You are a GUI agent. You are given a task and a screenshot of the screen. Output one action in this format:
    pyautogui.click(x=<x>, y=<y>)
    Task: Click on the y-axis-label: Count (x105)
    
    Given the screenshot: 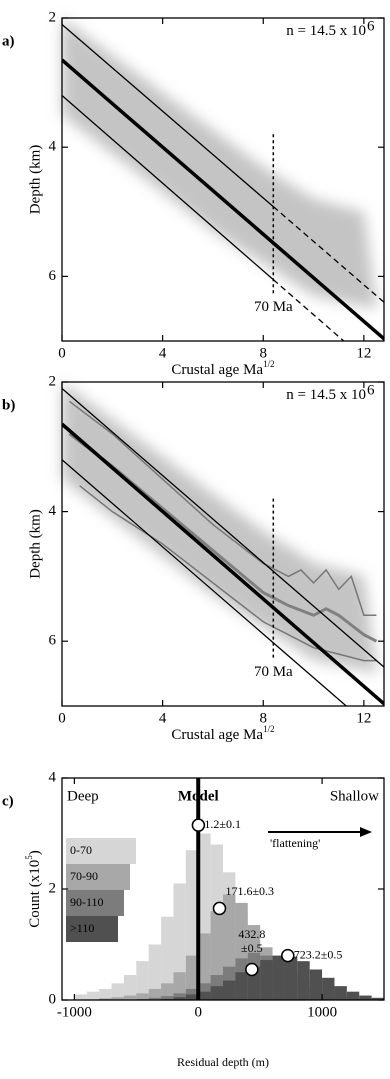 What is the action you would take?
    pyautogui.click(x=33, y=888)
    